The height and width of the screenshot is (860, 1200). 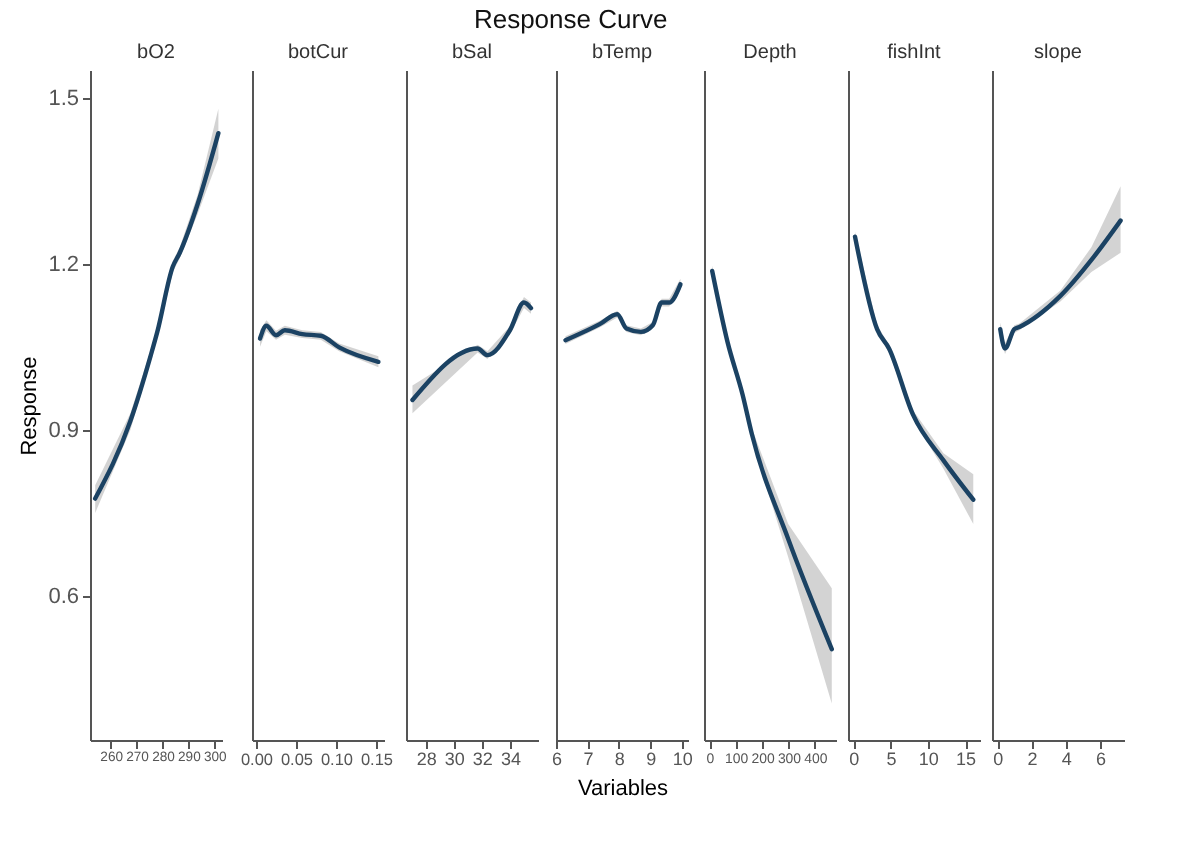 I want to click on x-tick-label: 5, so click(x=891, y=759).